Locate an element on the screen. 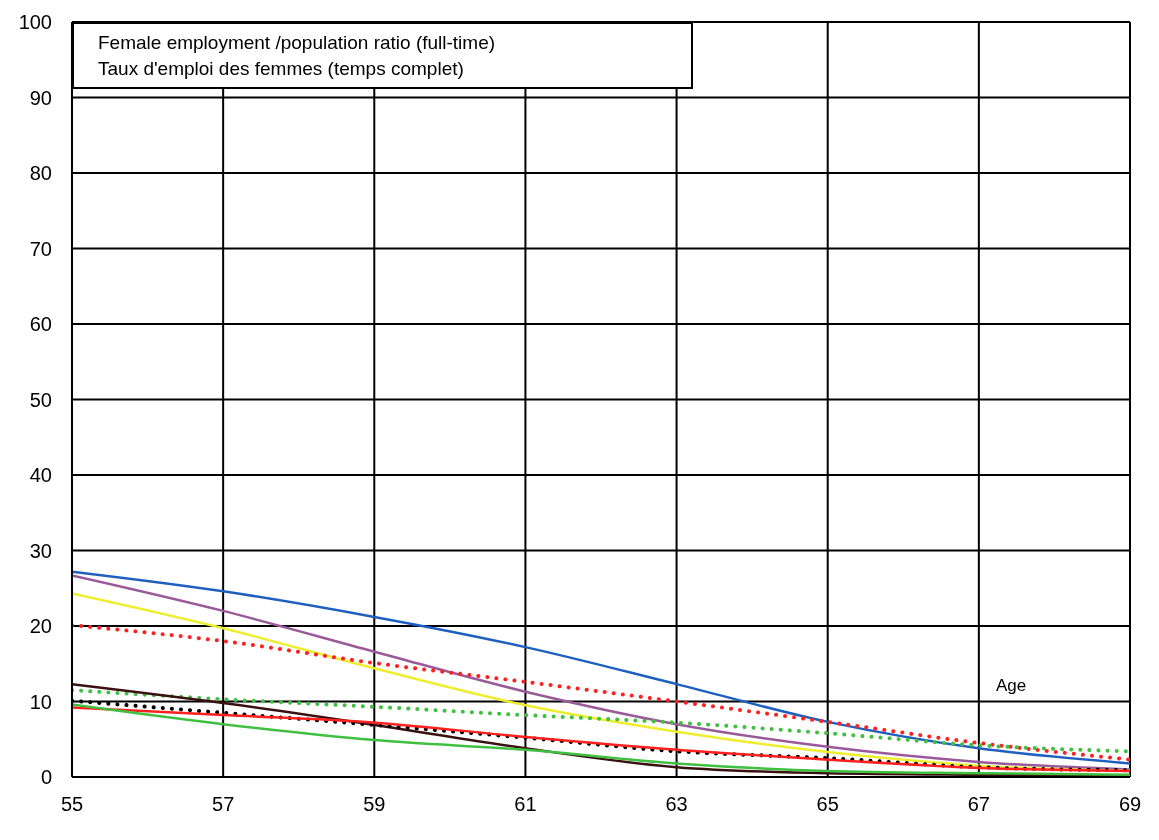 The image size is (1159, 840). y-tick-label: 20 is located at coordinates (40, 626).